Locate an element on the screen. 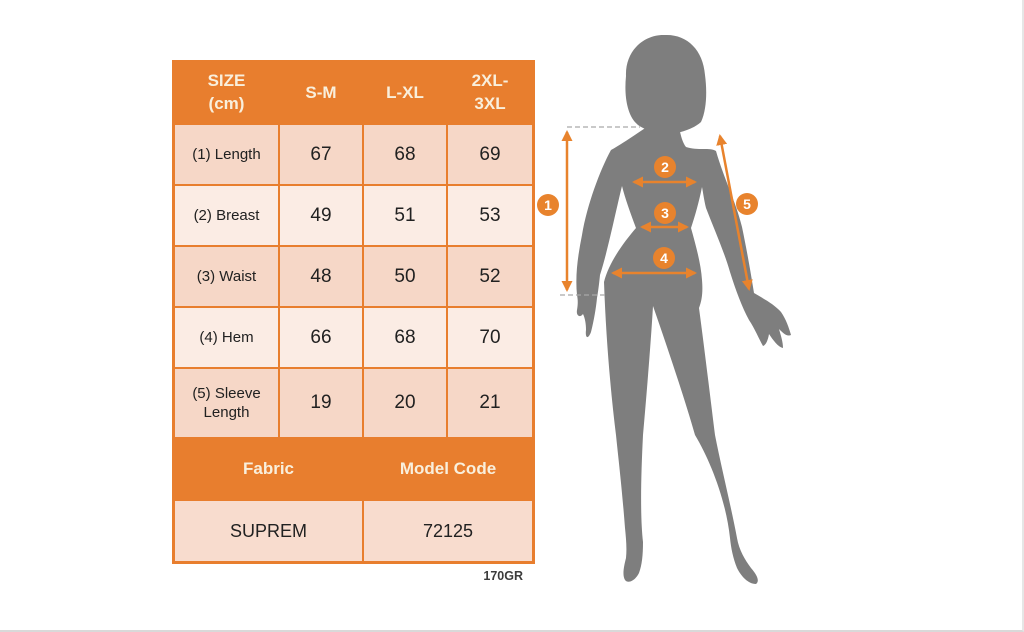 Image resolution: width=1024 pixels, height=632 pixels. marker-2-circle is located at coordinates (665, 167).